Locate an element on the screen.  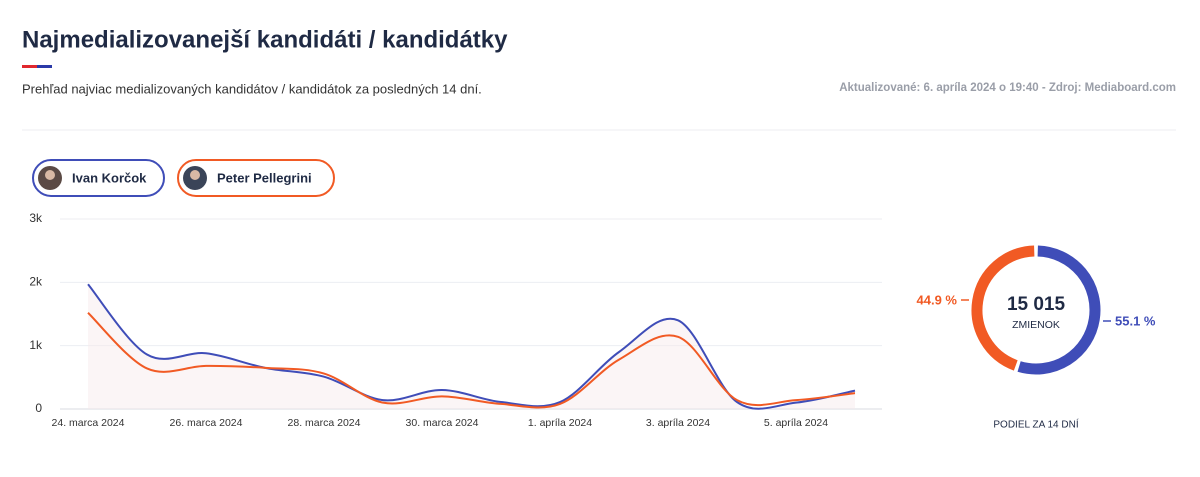
y-tick-label: 2k is located at coordinates (36, 282).